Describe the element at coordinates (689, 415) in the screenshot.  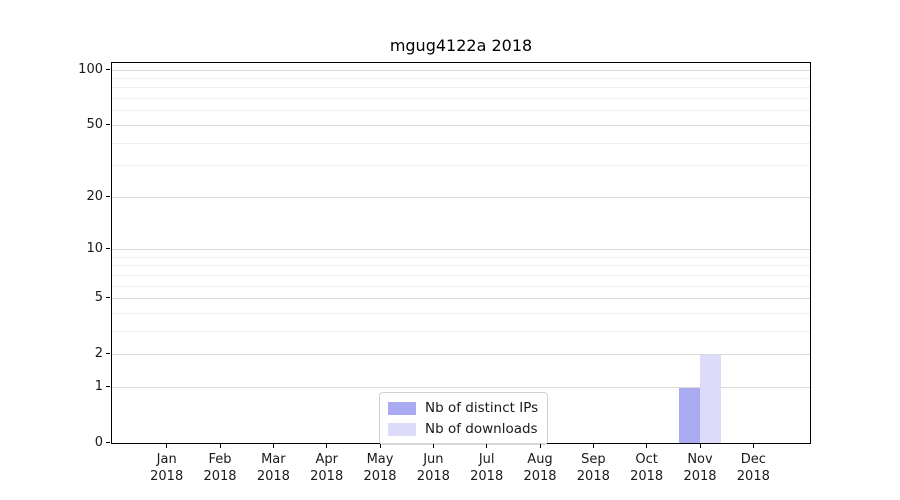
I see `bar-distinct-ips` at that location.